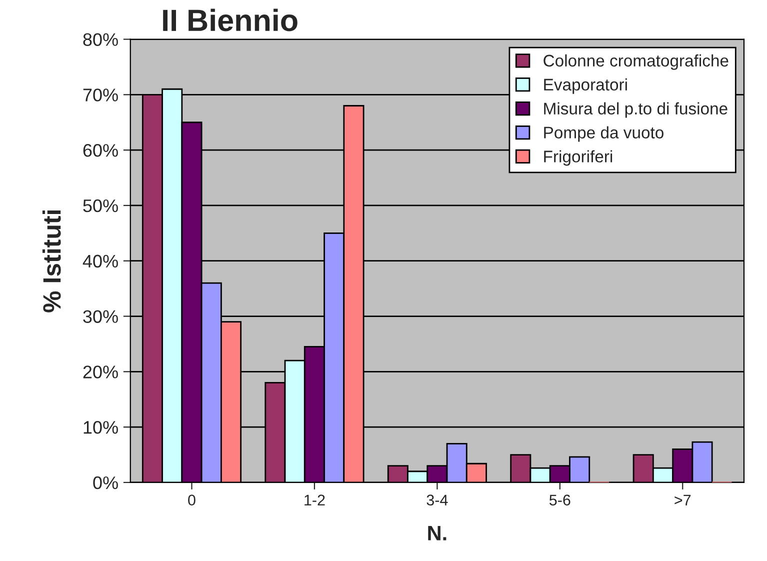 The height and width of the screenshot is (561, 767). What do you see at coordinates (100, 316) in the screenshot?
I see `y-tick-label: 30%` at bounding box center [100, 316].